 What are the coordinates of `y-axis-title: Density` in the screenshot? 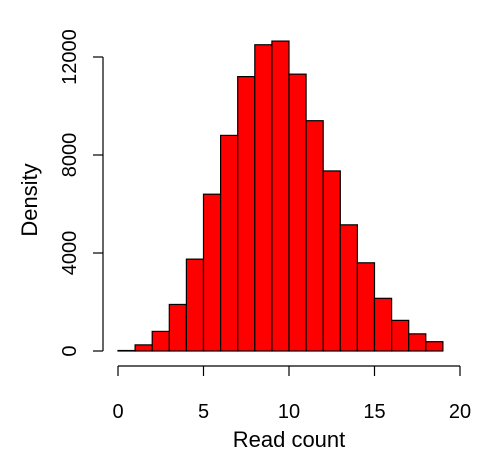 It's located at (29, 199).